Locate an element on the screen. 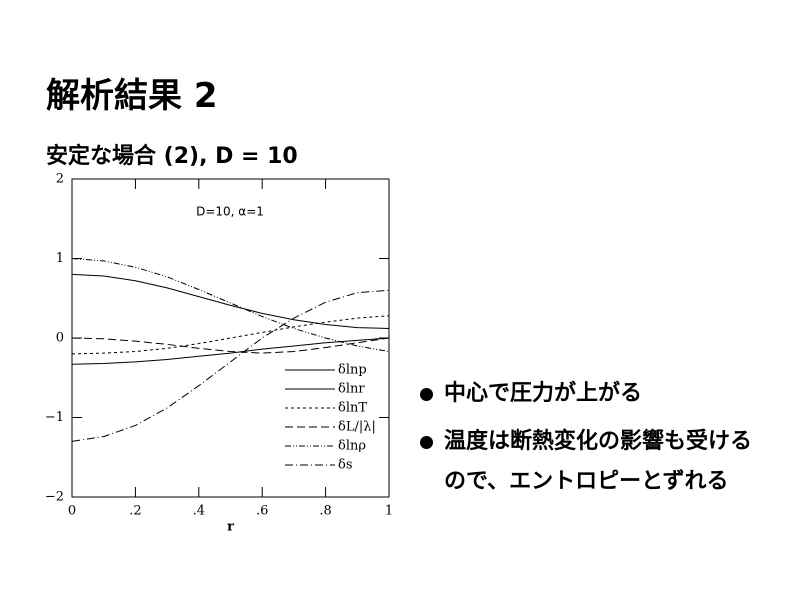  legend-label: δlnρ is located at coordinates (352, 446).